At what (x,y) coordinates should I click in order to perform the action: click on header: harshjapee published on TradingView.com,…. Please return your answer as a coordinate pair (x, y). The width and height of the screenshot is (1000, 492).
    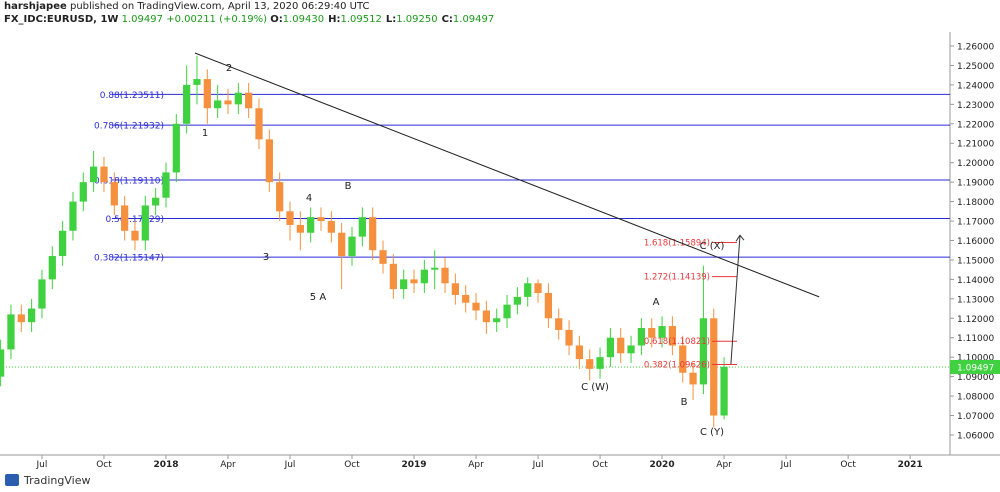
    Looking at the image, I should click on (251, 13).